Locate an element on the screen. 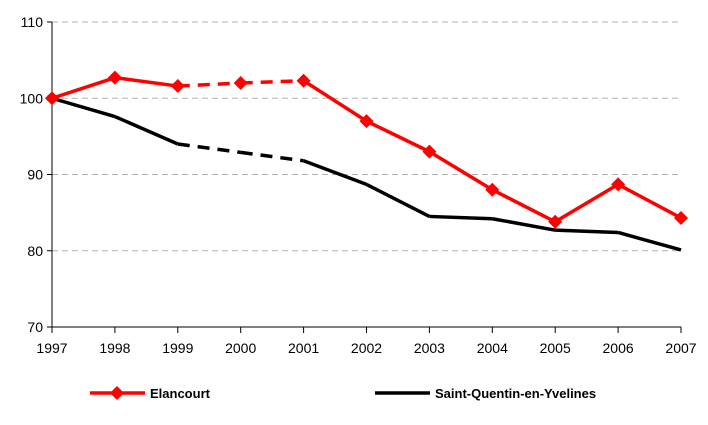 The width and height of the screenshot is (708, 425). x-tick-label: 2005 is located at coordinates (555, 348).